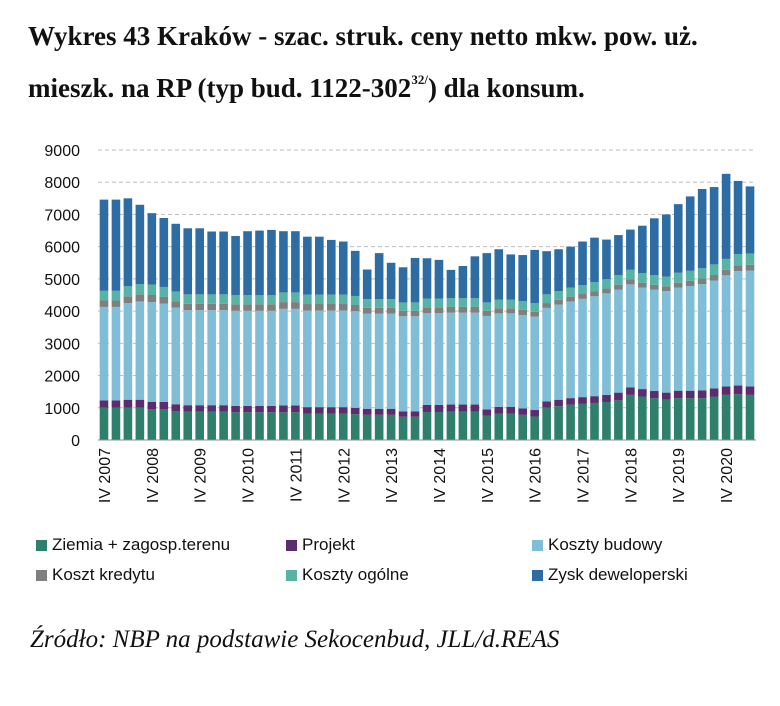  I want to click on legend-label-zysk: Zysk deweloperski, so click(618, 574).